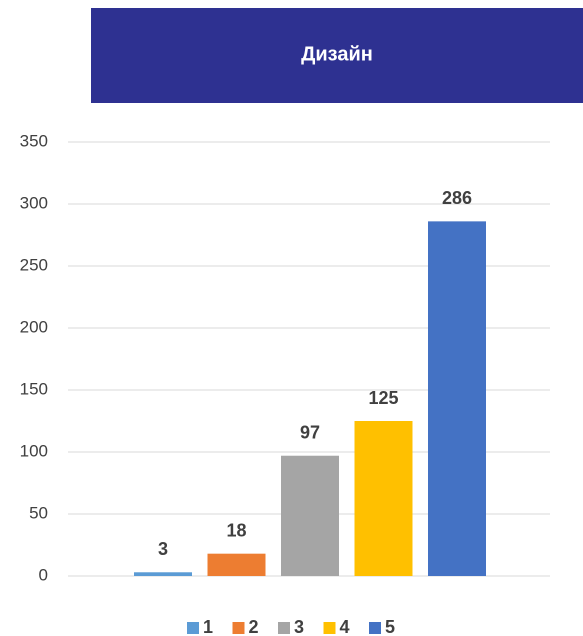 This screenshot has width=583, height=636. I want to click on data-label: 18, so click(236, 530).